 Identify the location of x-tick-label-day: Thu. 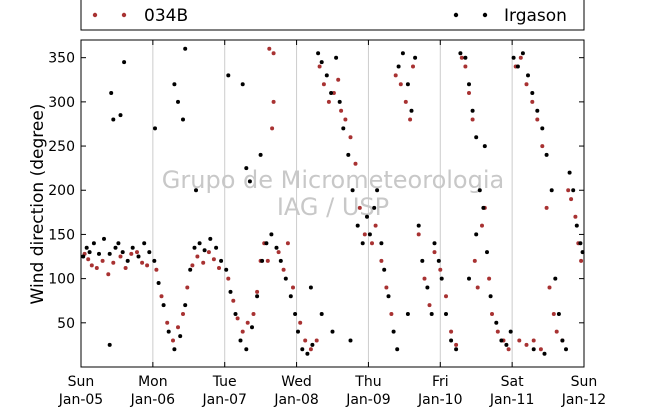
(367, 382).